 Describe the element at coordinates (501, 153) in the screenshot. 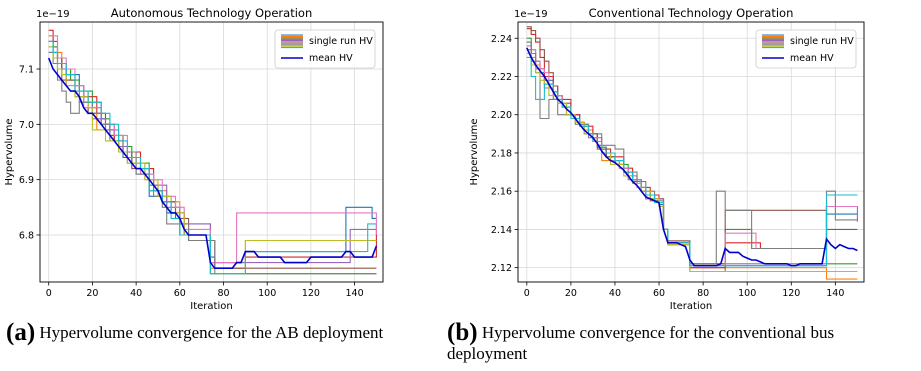

I see `y-tick-label: 2.18` at that location.